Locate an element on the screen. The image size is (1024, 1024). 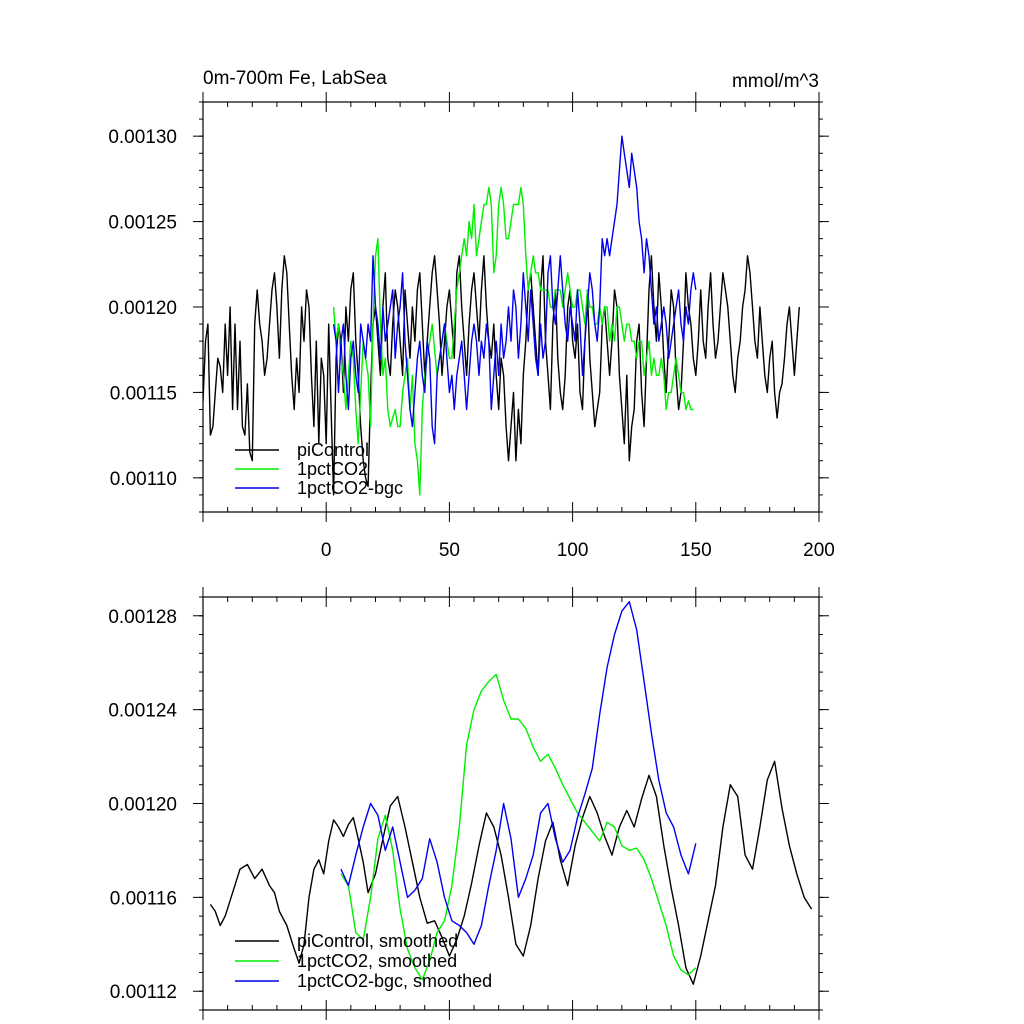
top-series-1pctco2-bgc is located at coordinates (514, 290).